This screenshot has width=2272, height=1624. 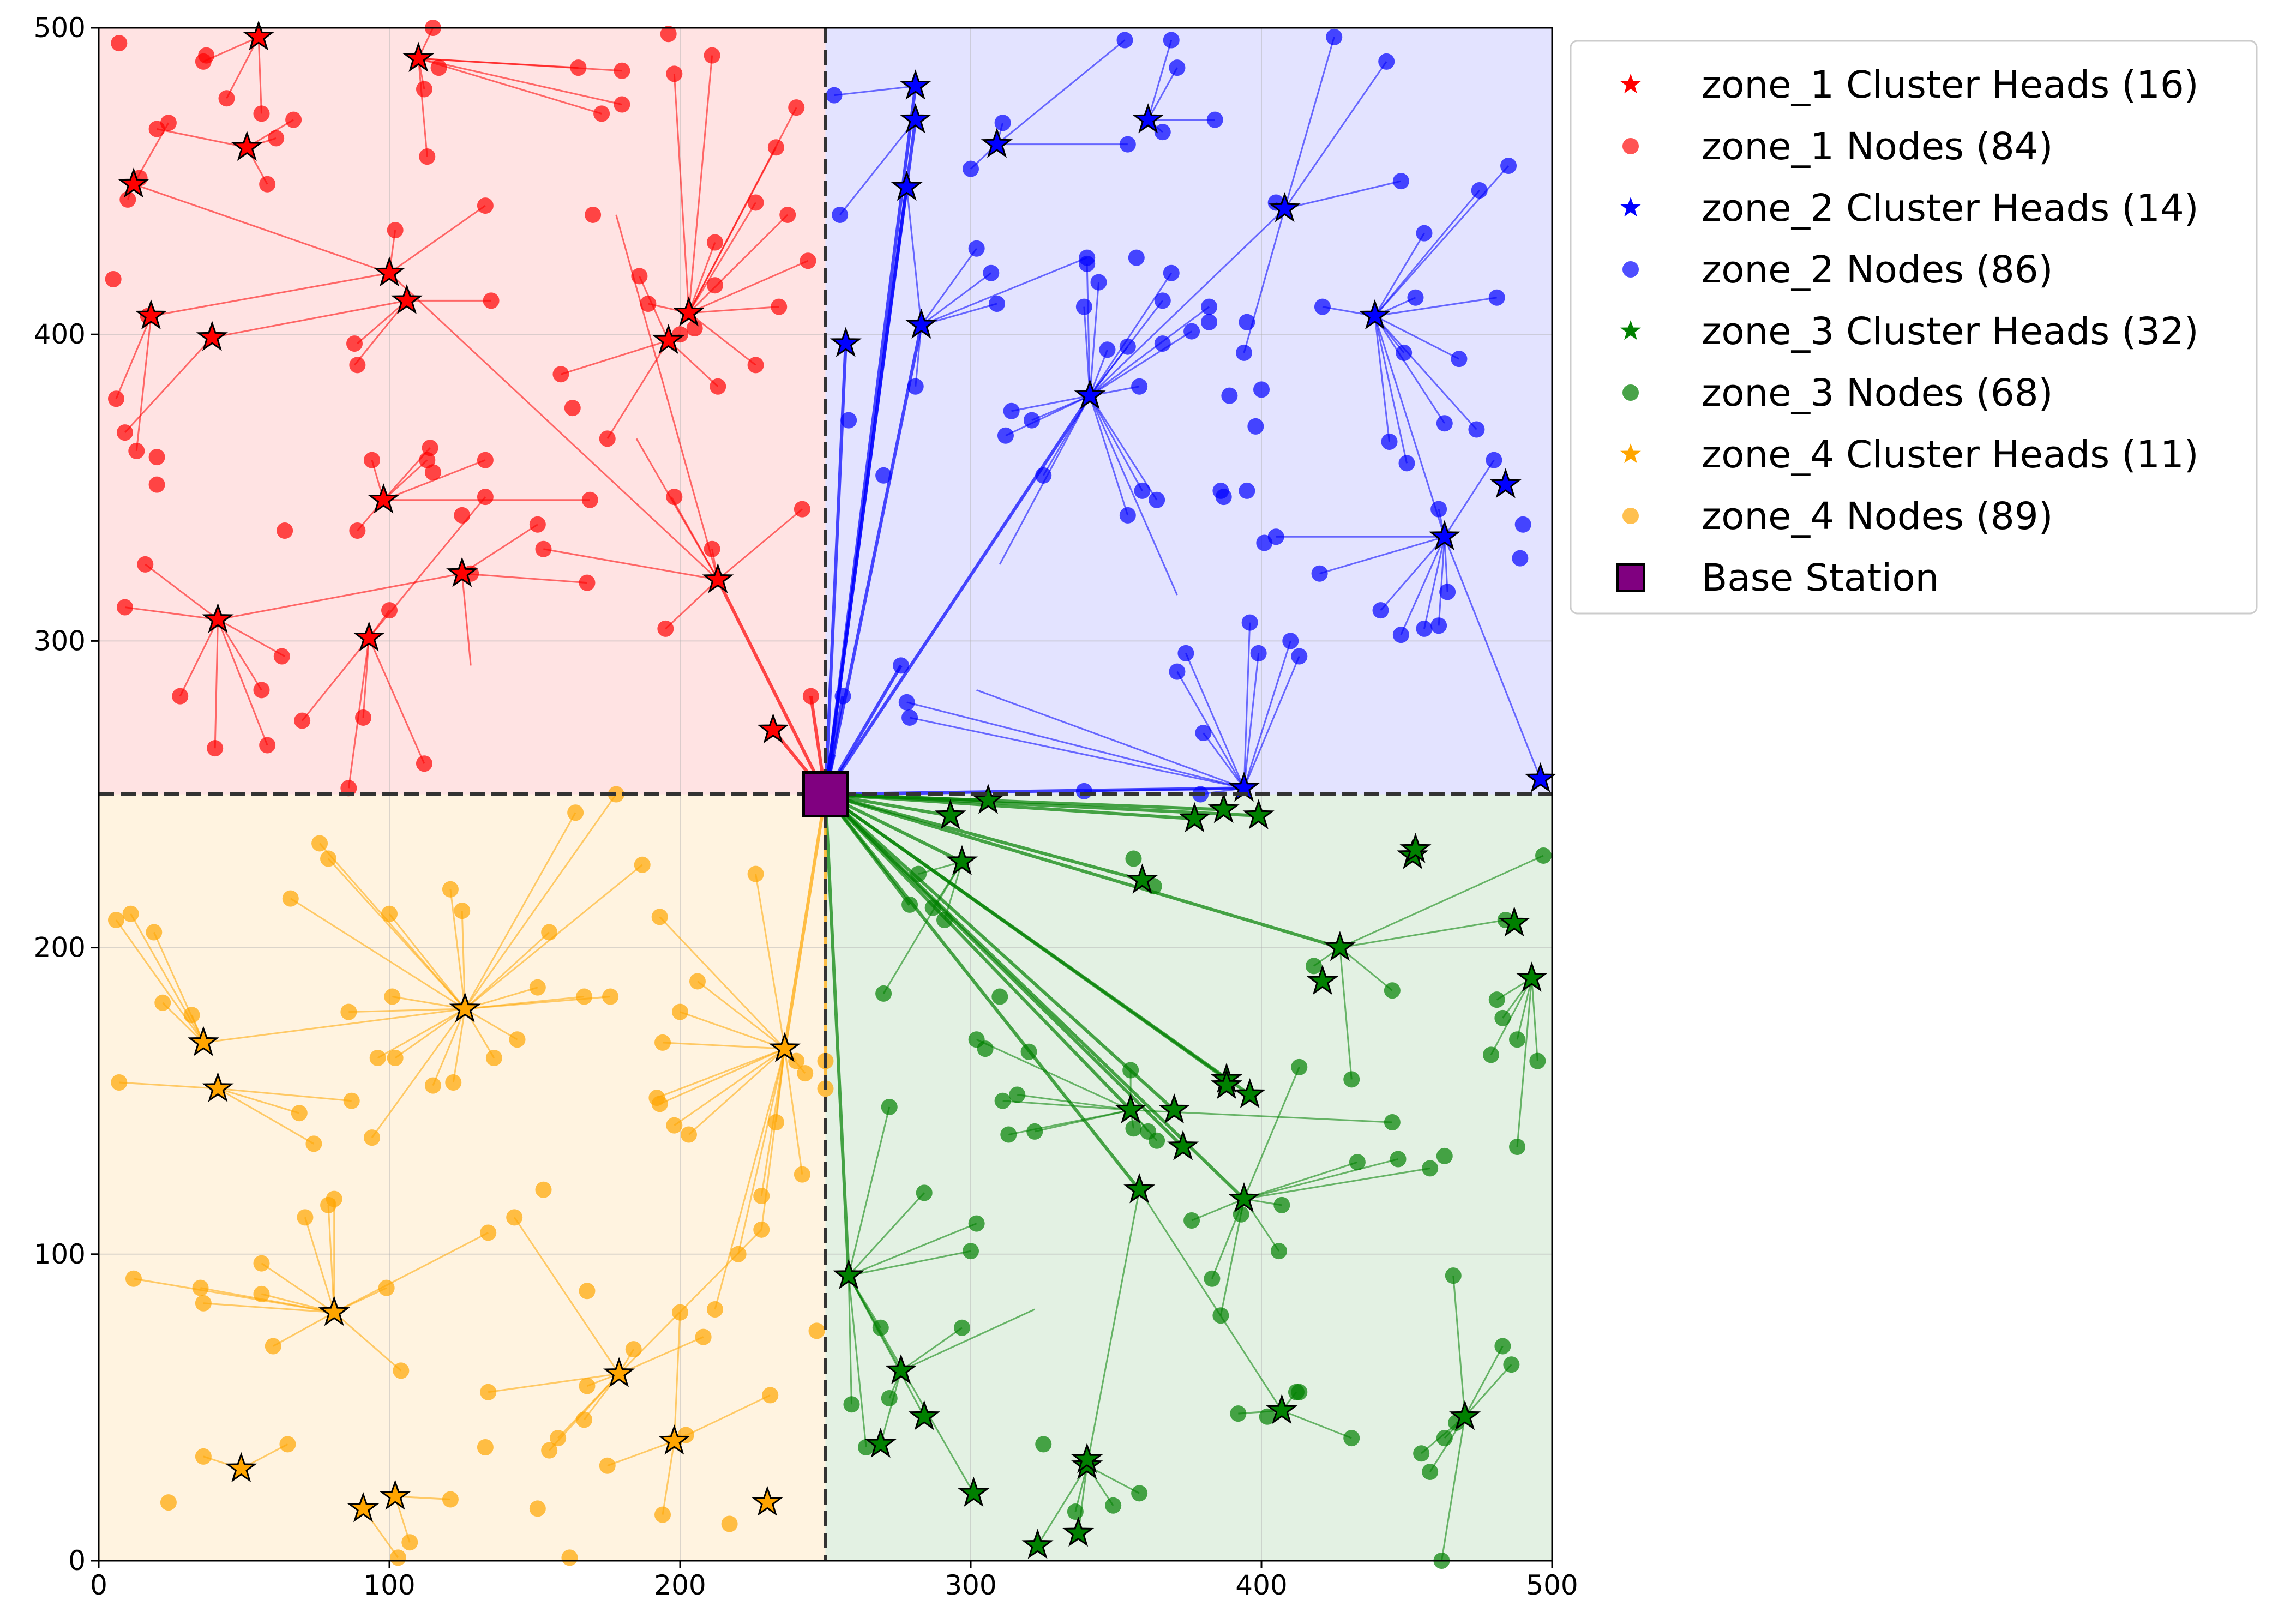 What do you see at coordinates (1630, 330) in the screenshot?
I see `legend-star-icon` at bounding box center [1630, 330].